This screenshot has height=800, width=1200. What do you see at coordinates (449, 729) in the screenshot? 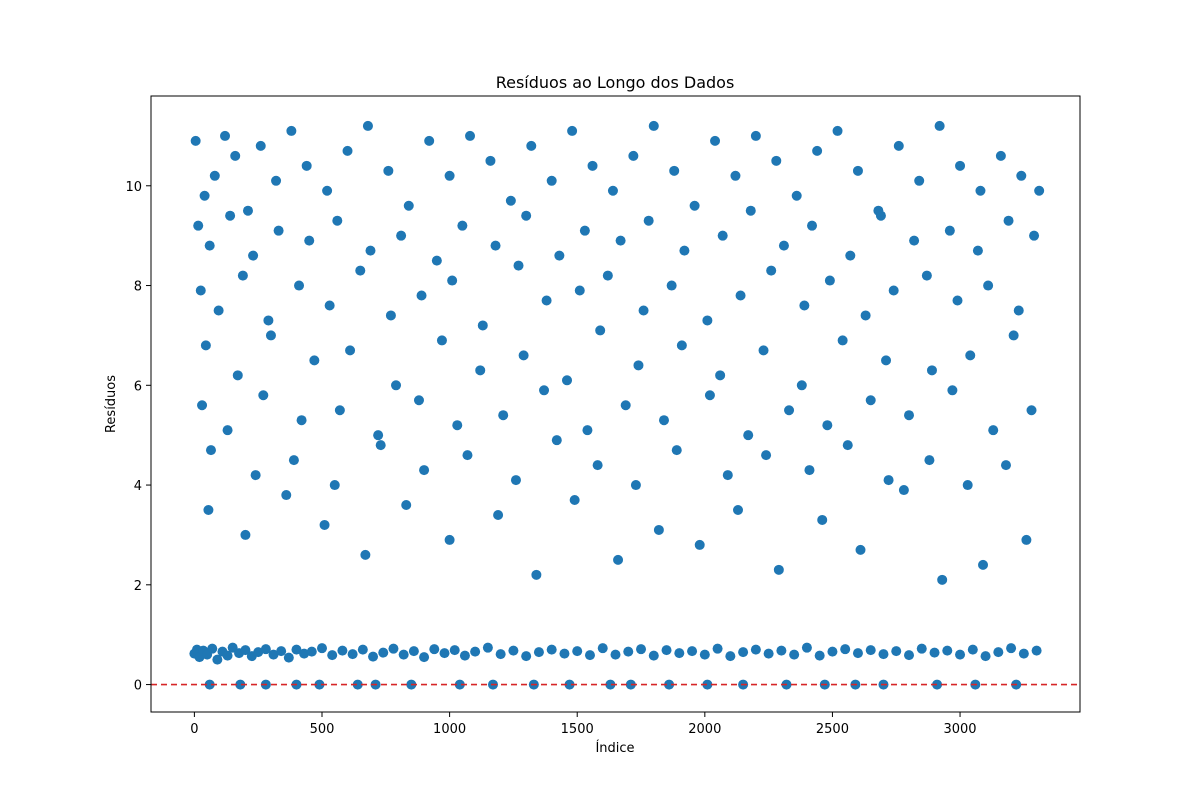
I see `x-tick-label: 1000` at bounding box center [449, 729].